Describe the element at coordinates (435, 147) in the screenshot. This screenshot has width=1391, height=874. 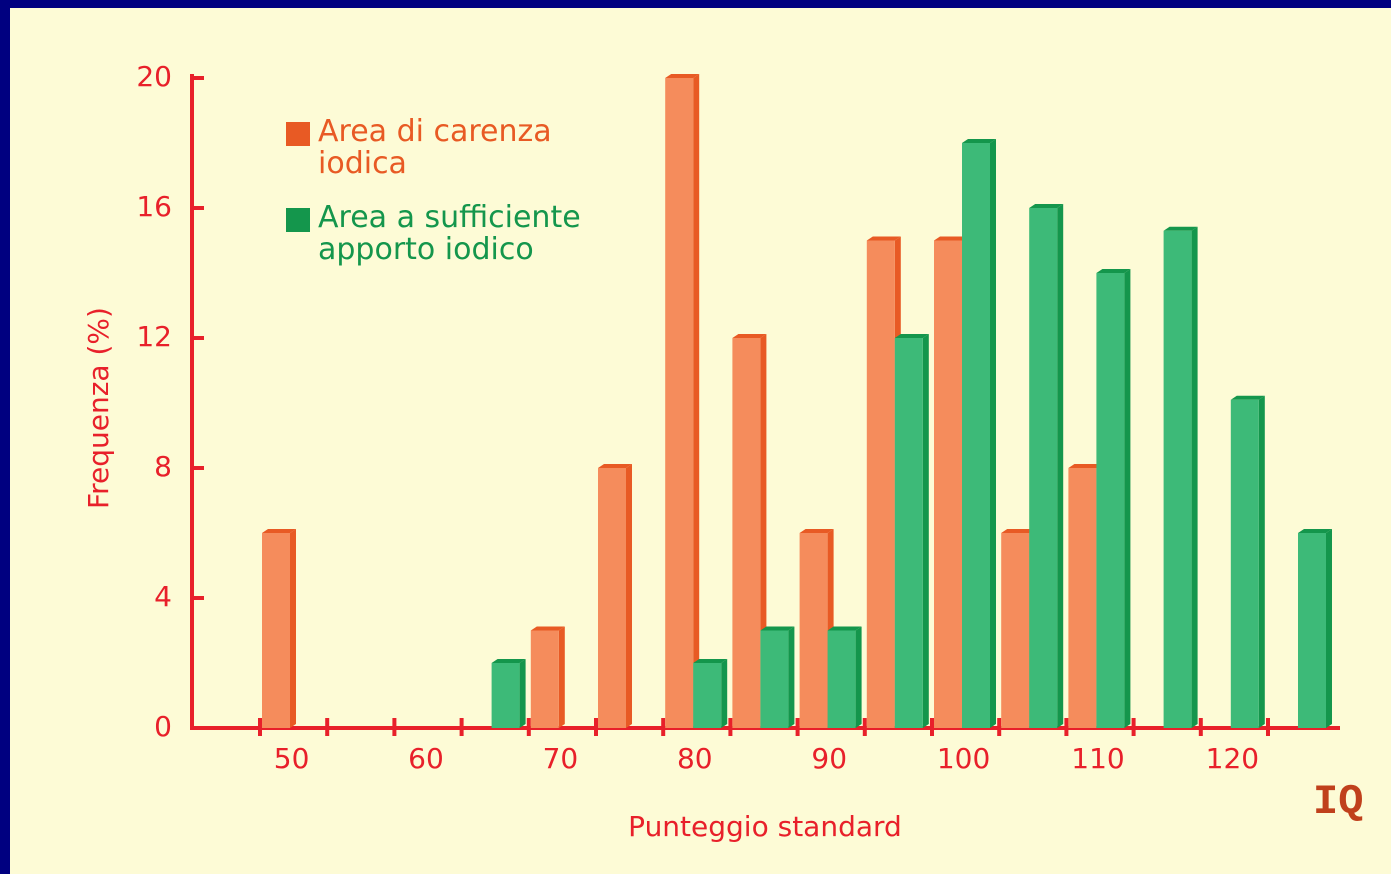
I see `legend-label: Area di carenza iodica` at that location.